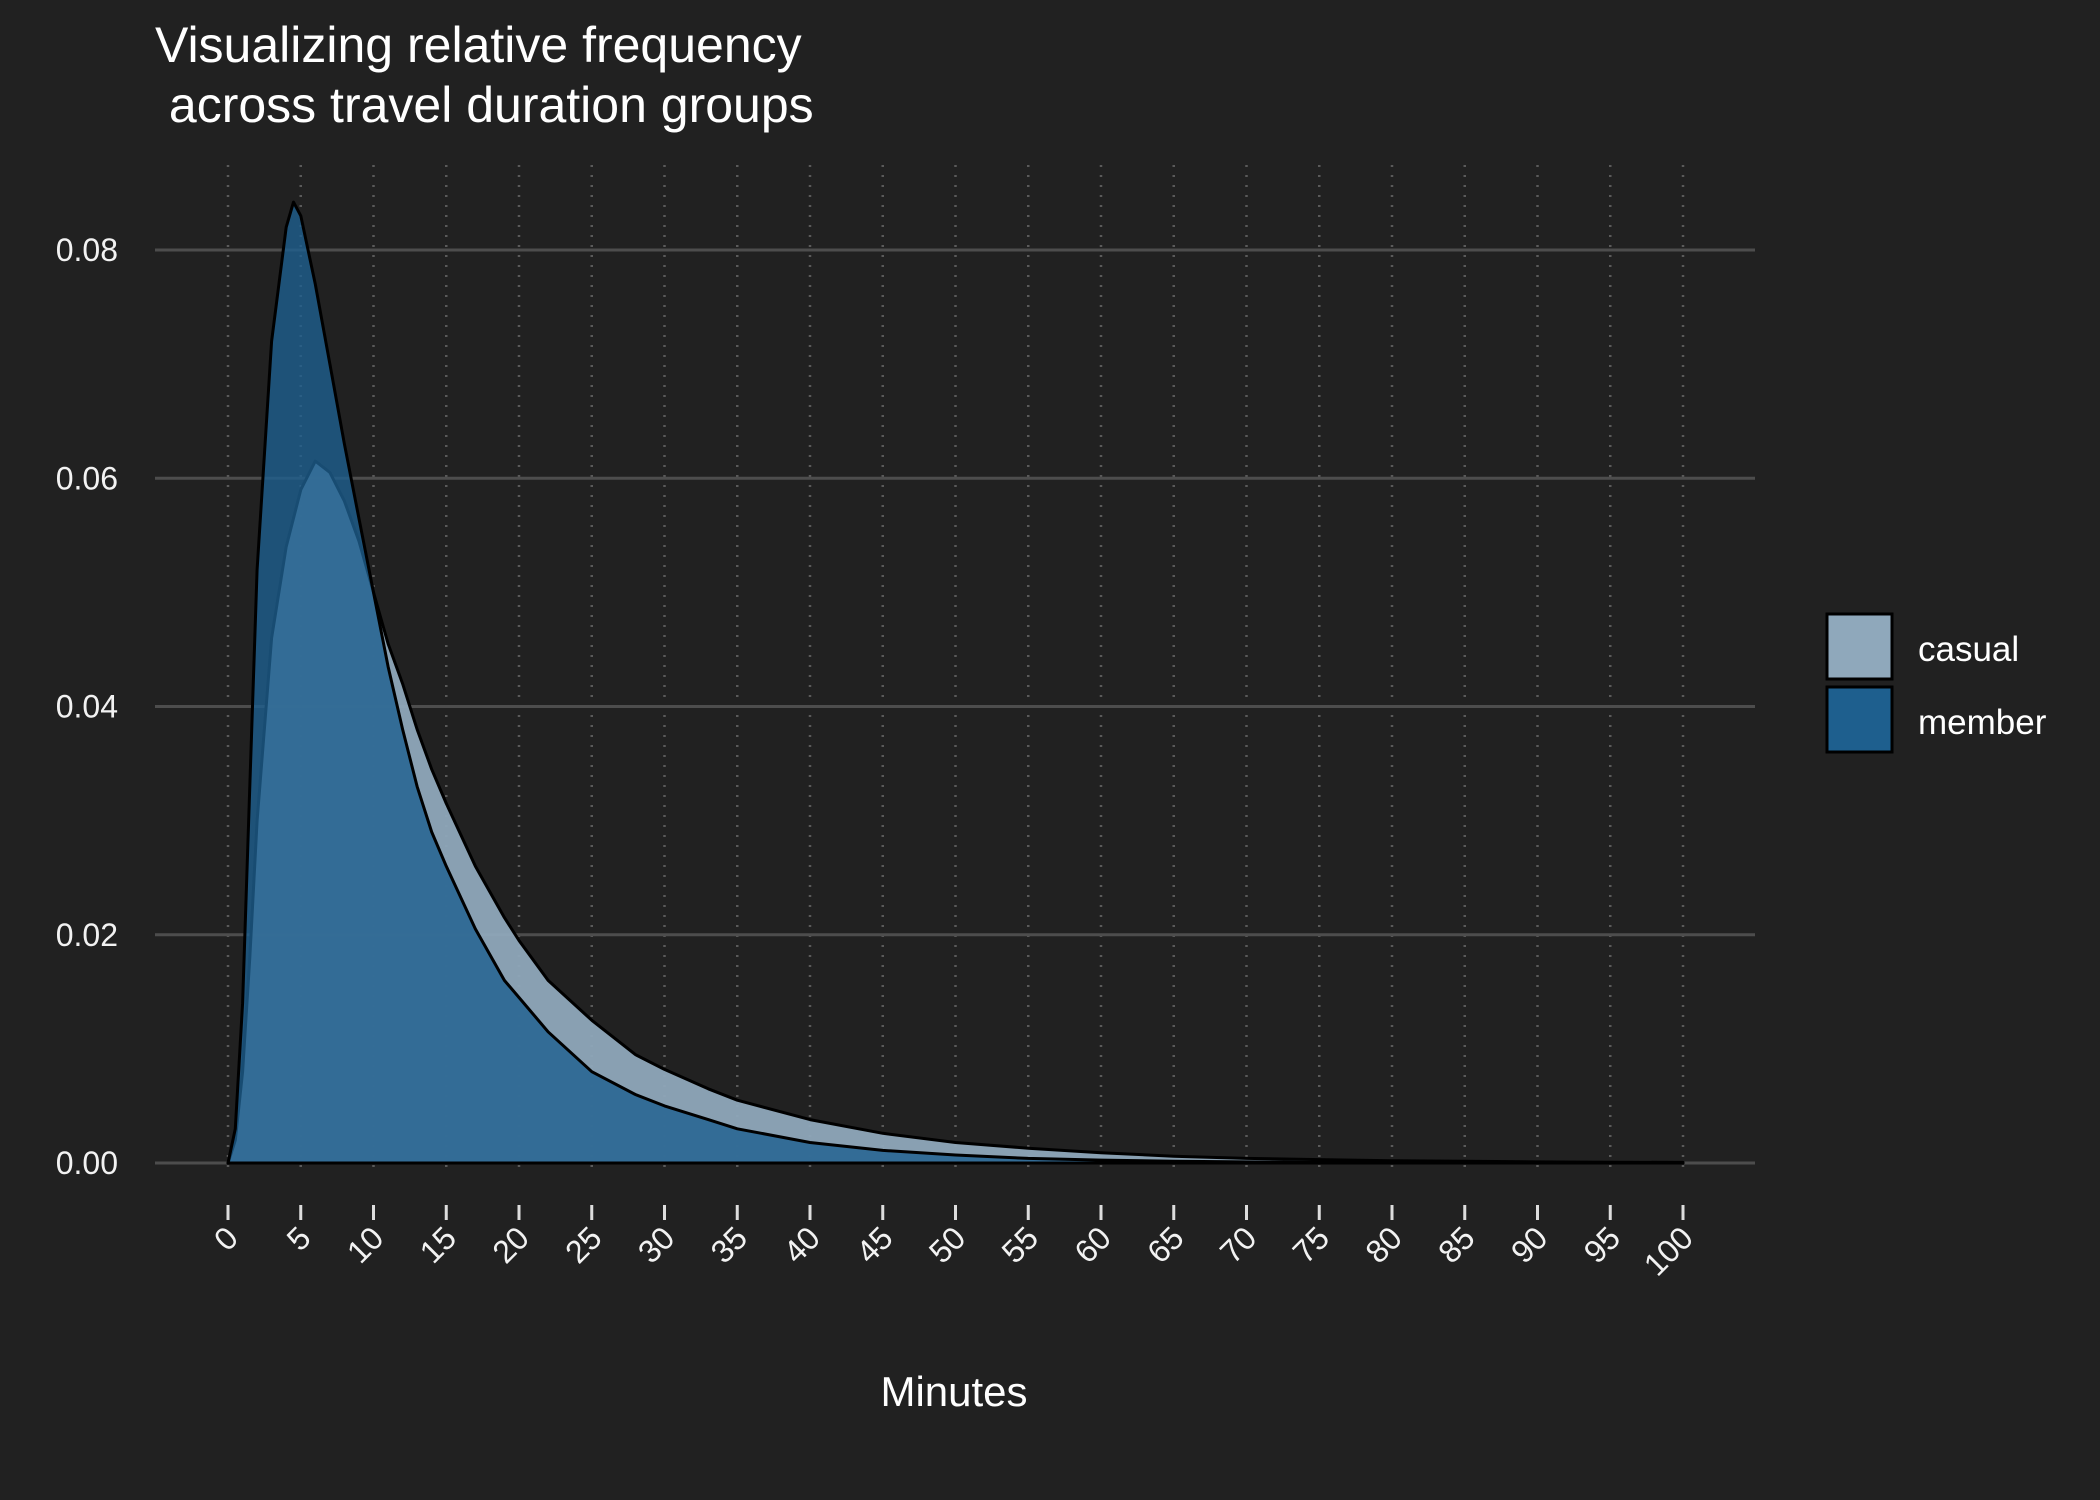 The image size is (2100, 1500). What do you see at coordinates (1668, 1250) in the screenshot?
I see `x-tick-label: 100` at bounding box center [1668, 1250].